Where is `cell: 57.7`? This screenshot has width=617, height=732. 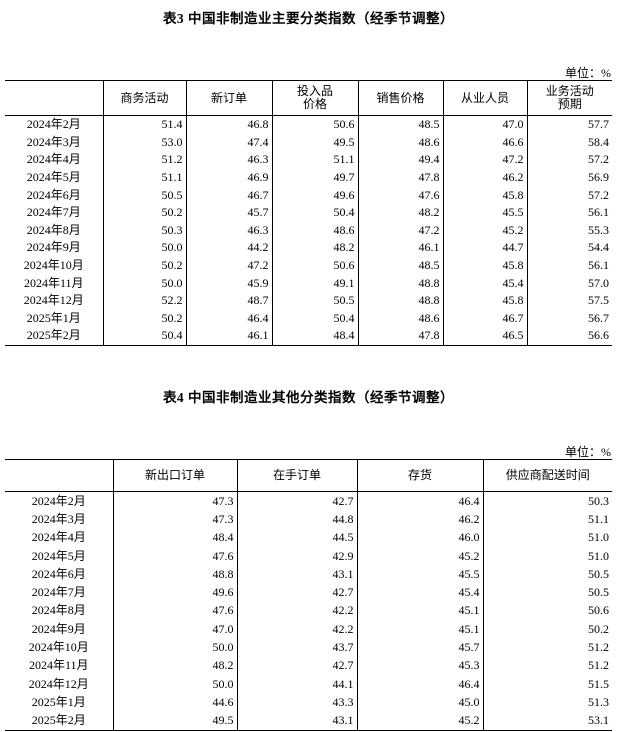
cell: 57.7 is located at coordinates (569, 124).